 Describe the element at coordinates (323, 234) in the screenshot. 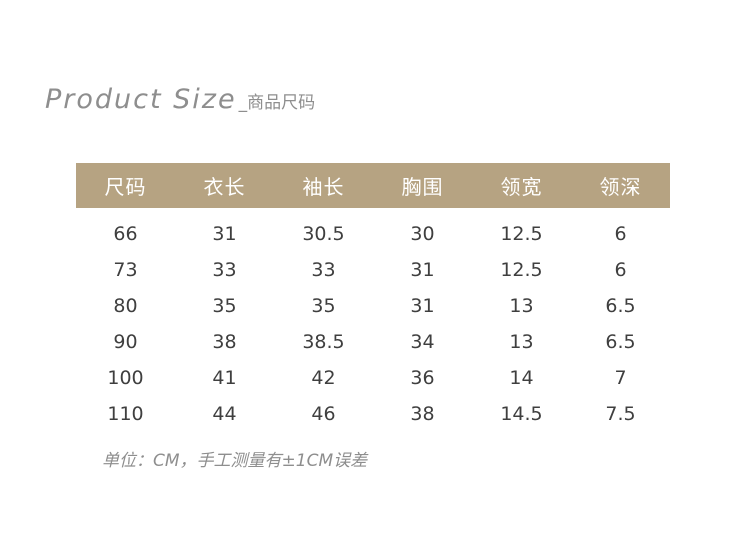

I see `table-cell: 30.5` at that location.